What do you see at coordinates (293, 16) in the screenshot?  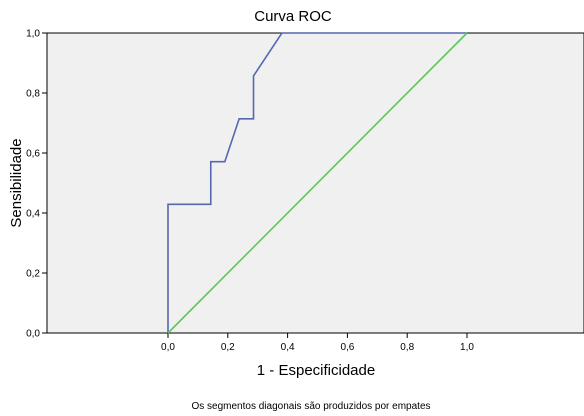 I see `chart-title: Curva ROC` at bounding box center [293, 16].